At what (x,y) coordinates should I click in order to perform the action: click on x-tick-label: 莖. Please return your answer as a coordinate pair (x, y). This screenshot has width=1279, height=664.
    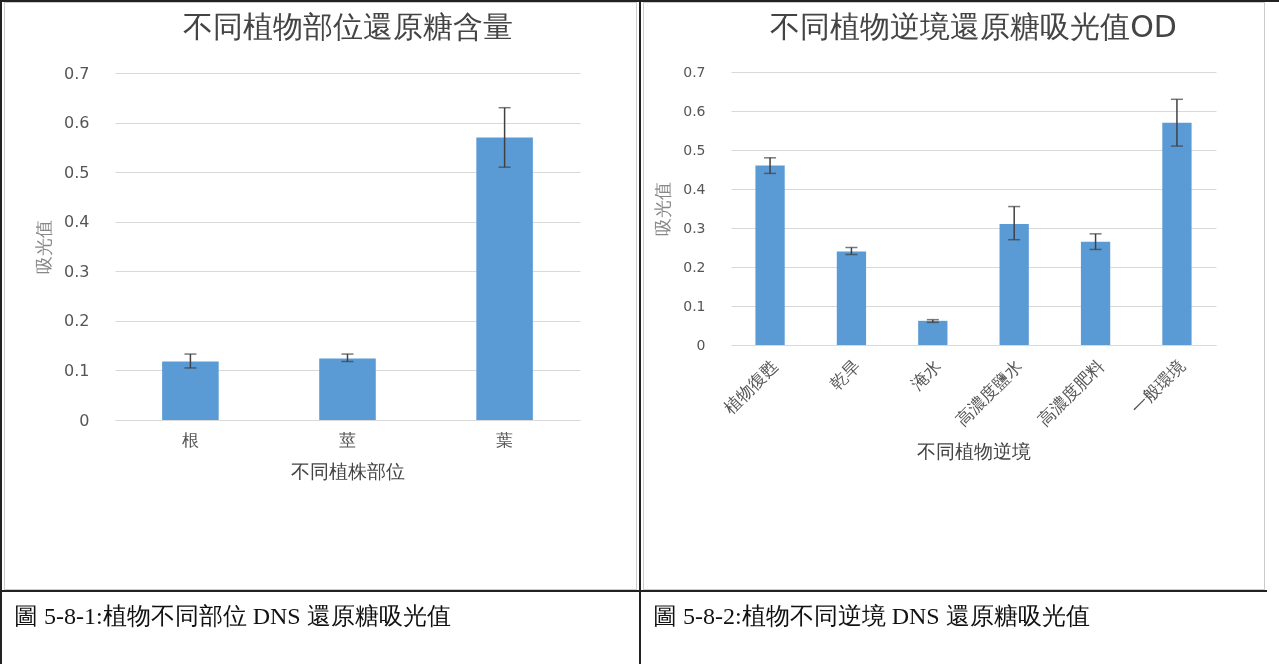
    Looking at the image, I should click on (347, 439).